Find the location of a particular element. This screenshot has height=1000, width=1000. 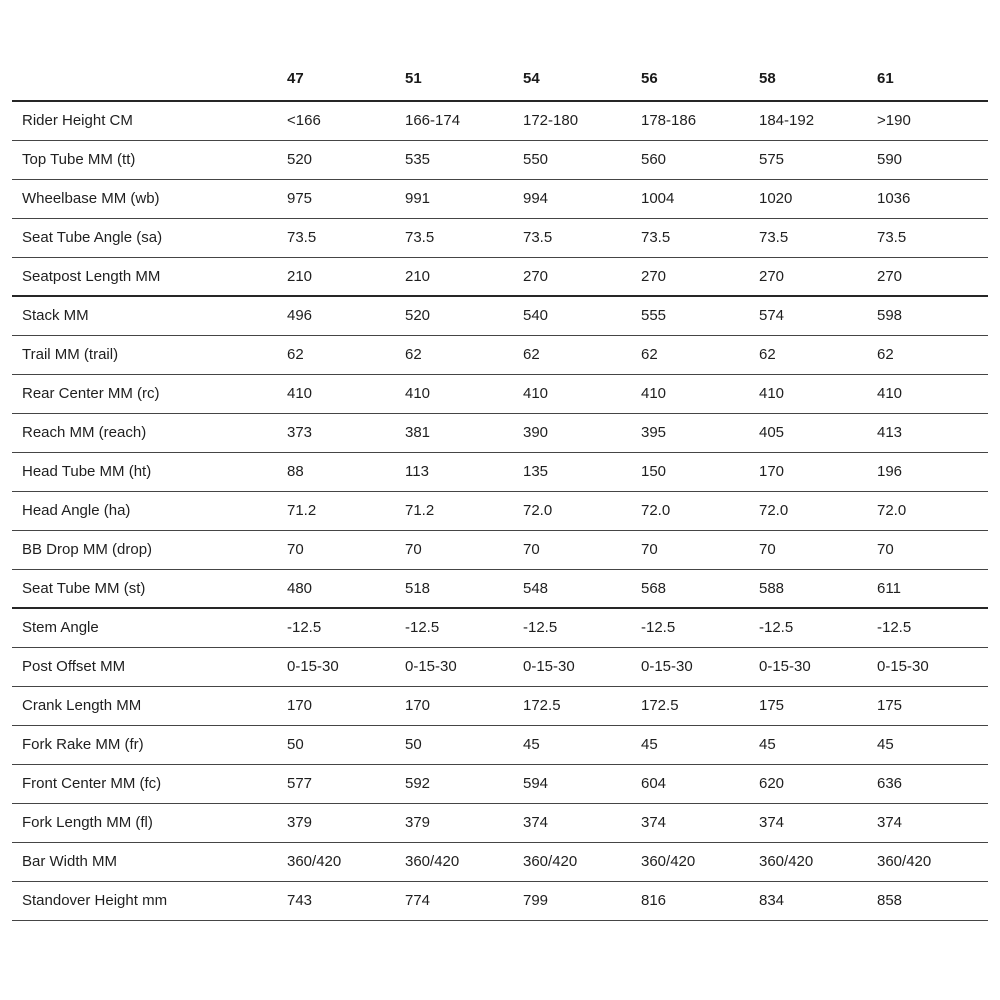

cell-value: 170 is located at coordinates (464, 706).